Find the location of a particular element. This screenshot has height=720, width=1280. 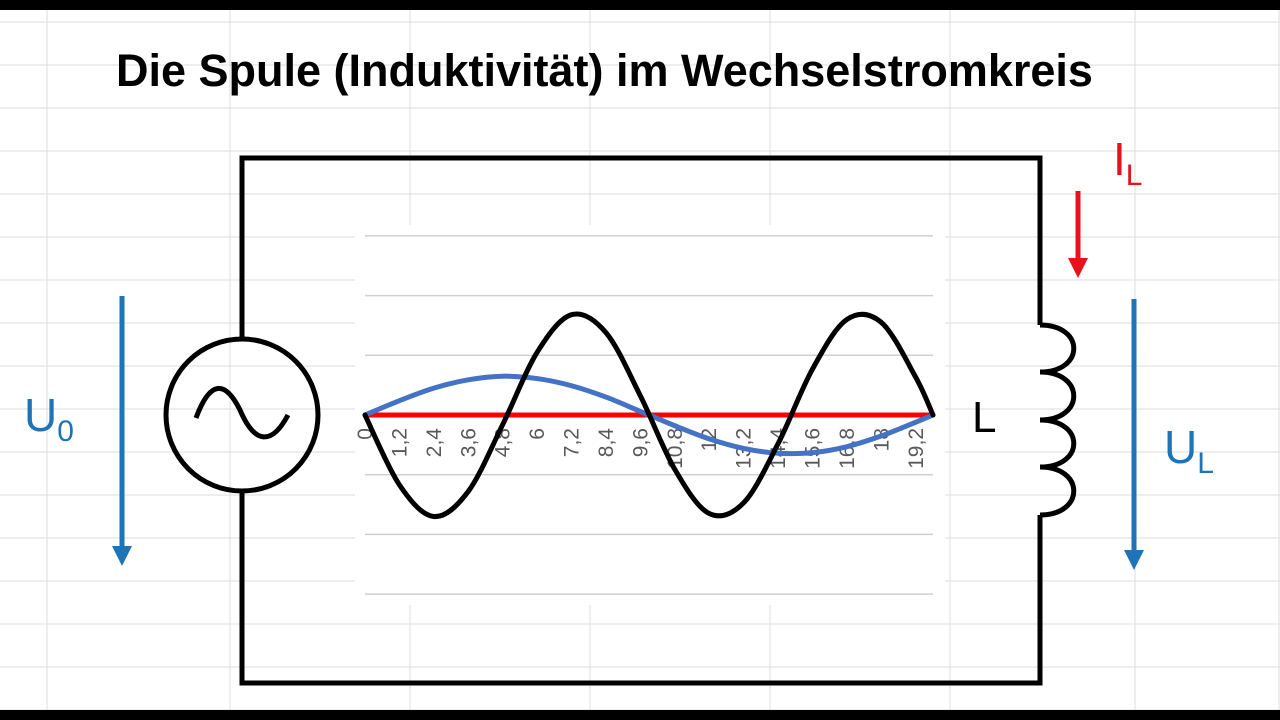

x-tick-label: 9,6 is located at coordinates (640, 442).